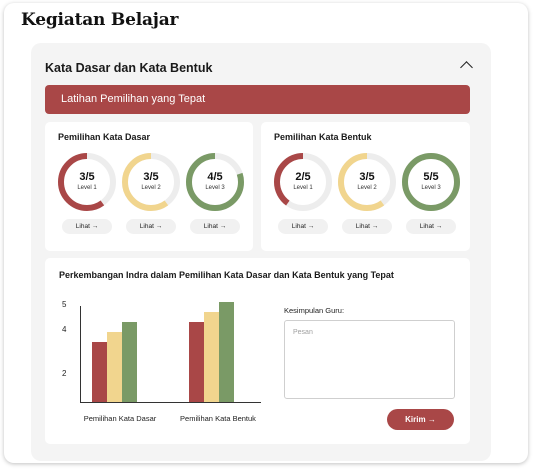 This screenshot has width=533, height=470. What do you see at coordinates (80, 354) in the screenshot?
I see `y-axis` at bounding box center [80, 354].